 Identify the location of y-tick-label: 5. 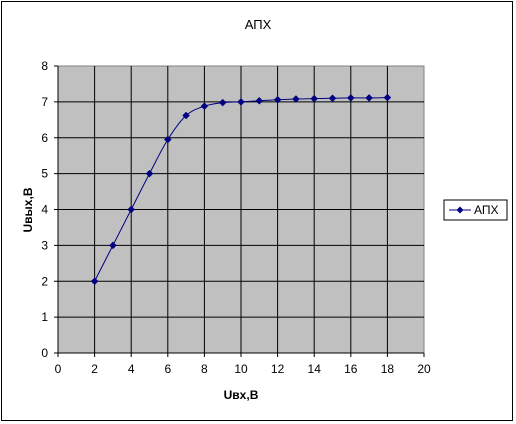
(44, 174).